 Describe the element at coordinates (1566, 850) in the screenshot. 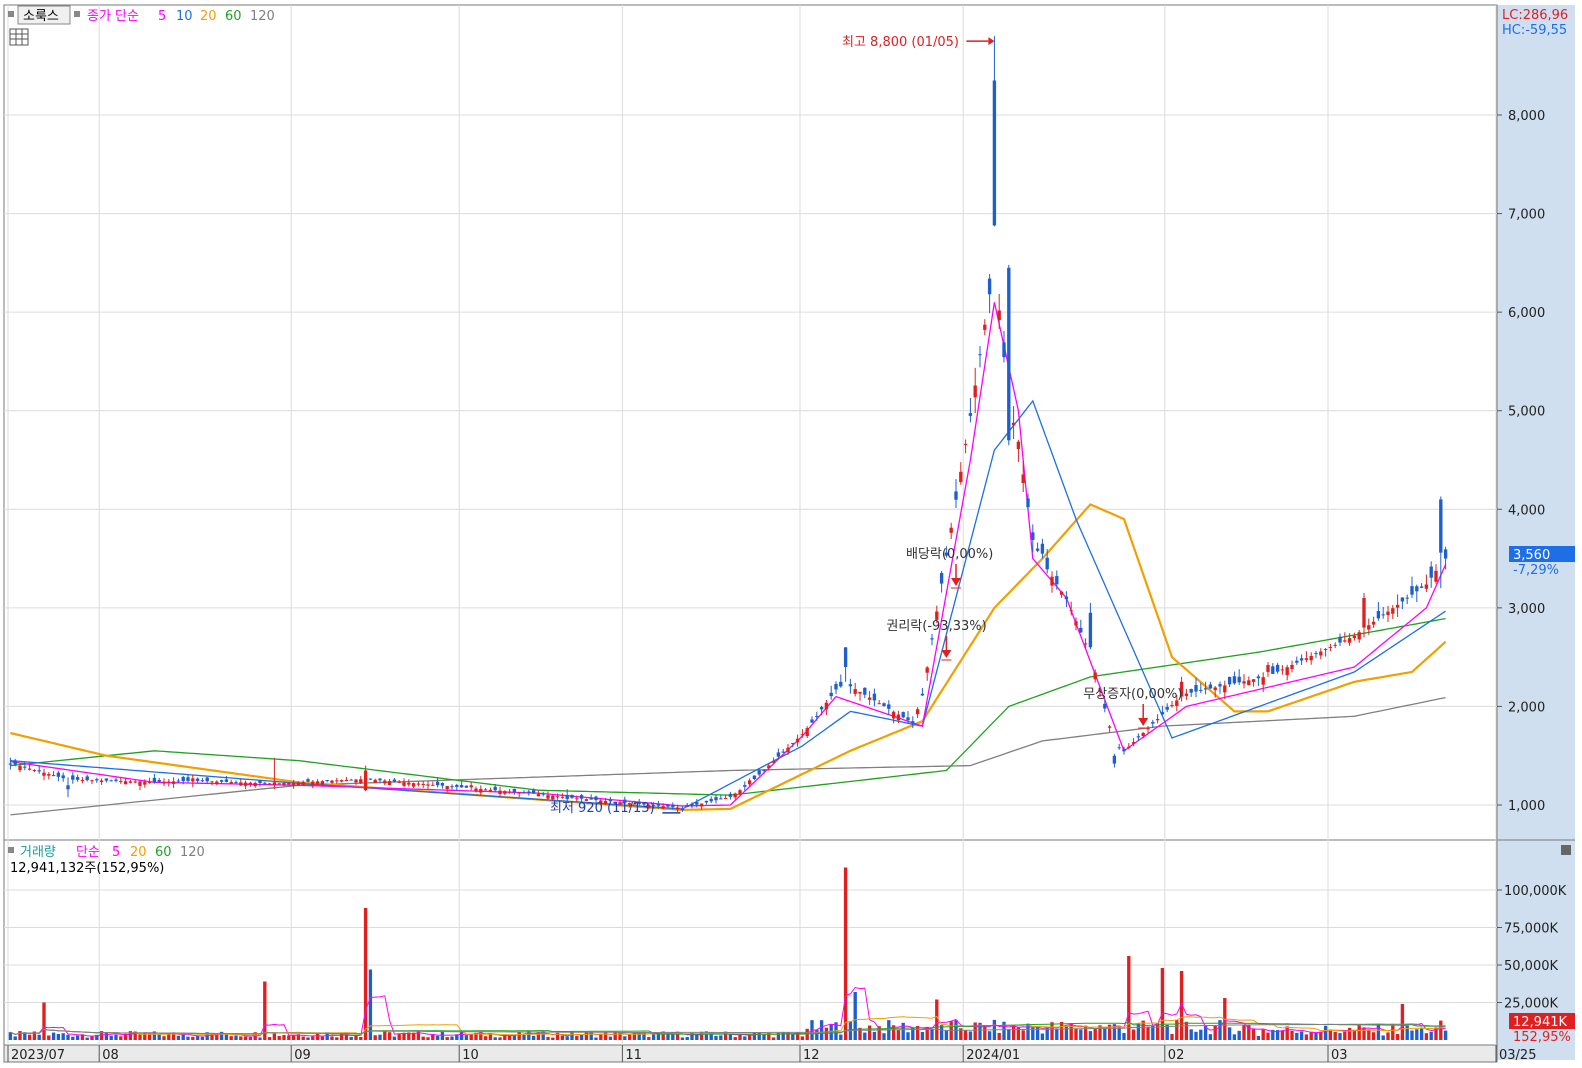

I see `volume-pane-close-icon` at that location.